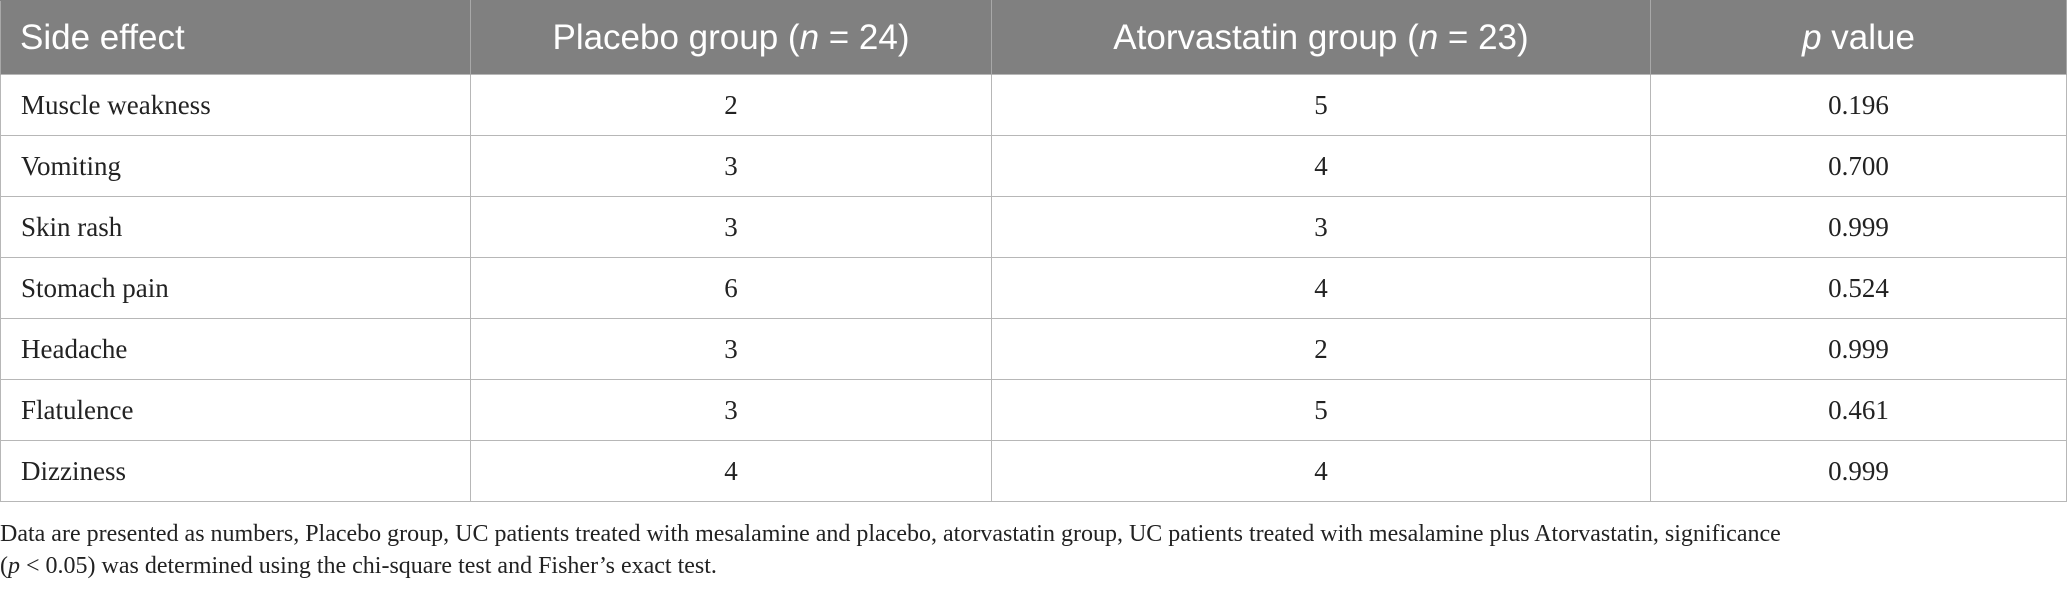  I want to click on table-row: Headache 3 2 0.999, so click(1033, 349).